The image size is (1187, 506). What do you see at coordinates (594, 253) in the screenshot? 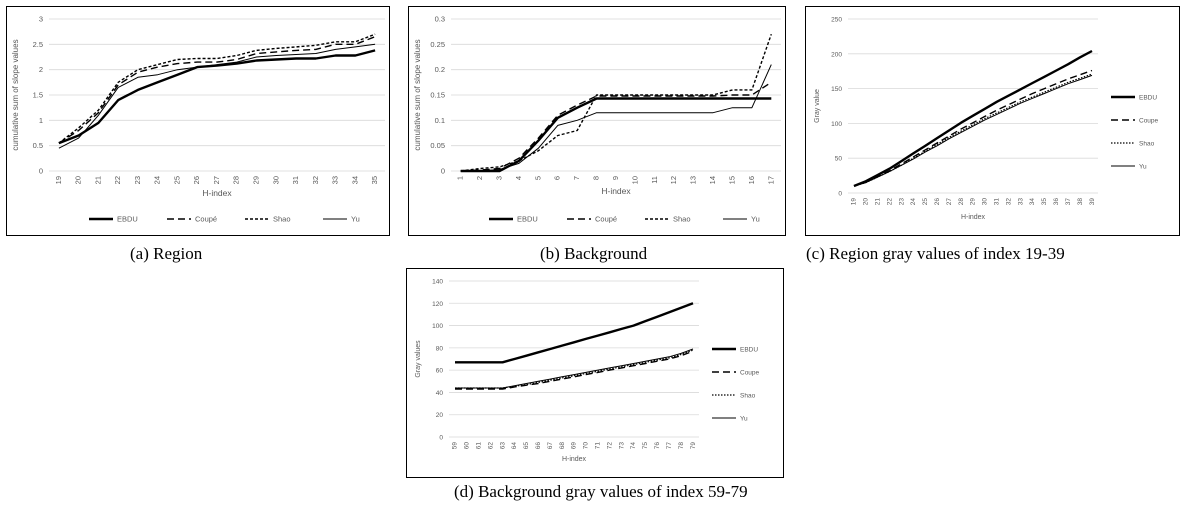
I see `caption-b: (b) Background` at bounding box center [594, 253].